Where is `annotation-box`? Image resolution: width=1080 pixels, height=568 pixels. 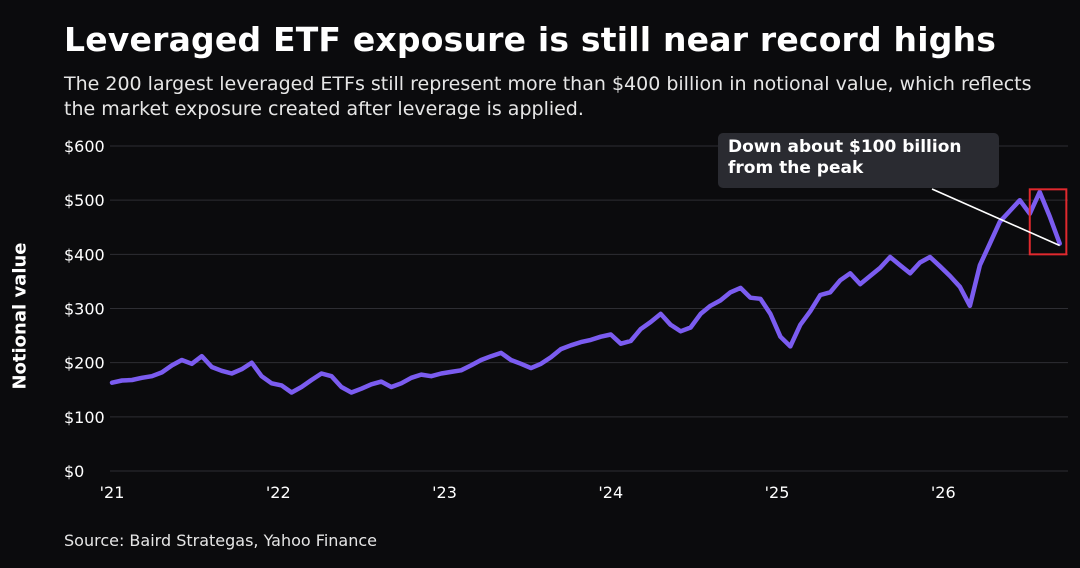
annotation-box is located at coordinates (858, 160).